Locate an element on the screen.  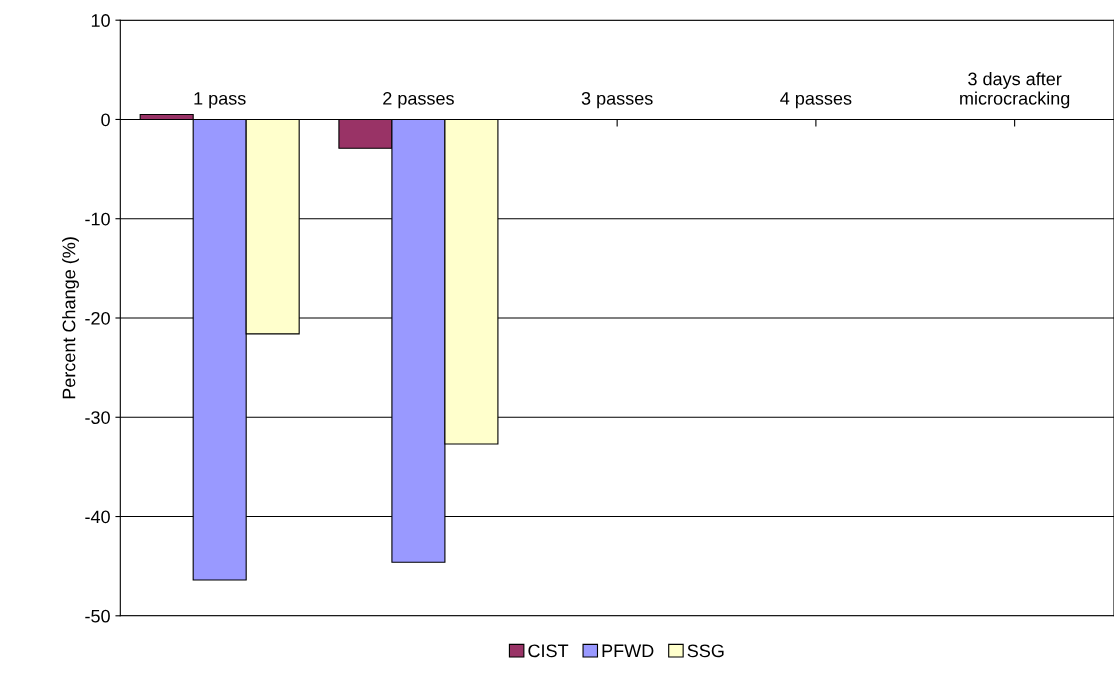
y-tick-label: -40 is located at coordinates (97, 517).